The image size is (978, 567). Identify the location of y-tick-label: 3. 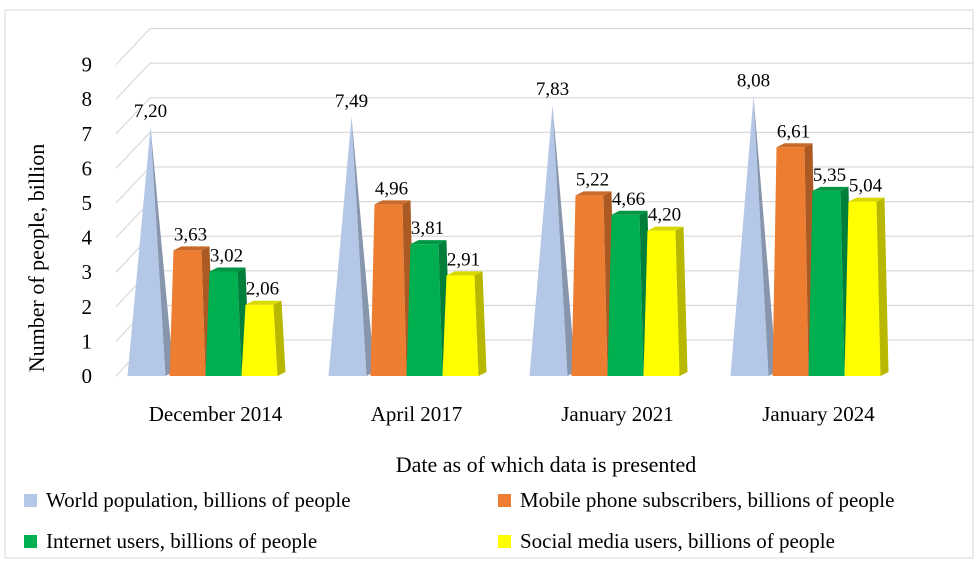
(87, 272).